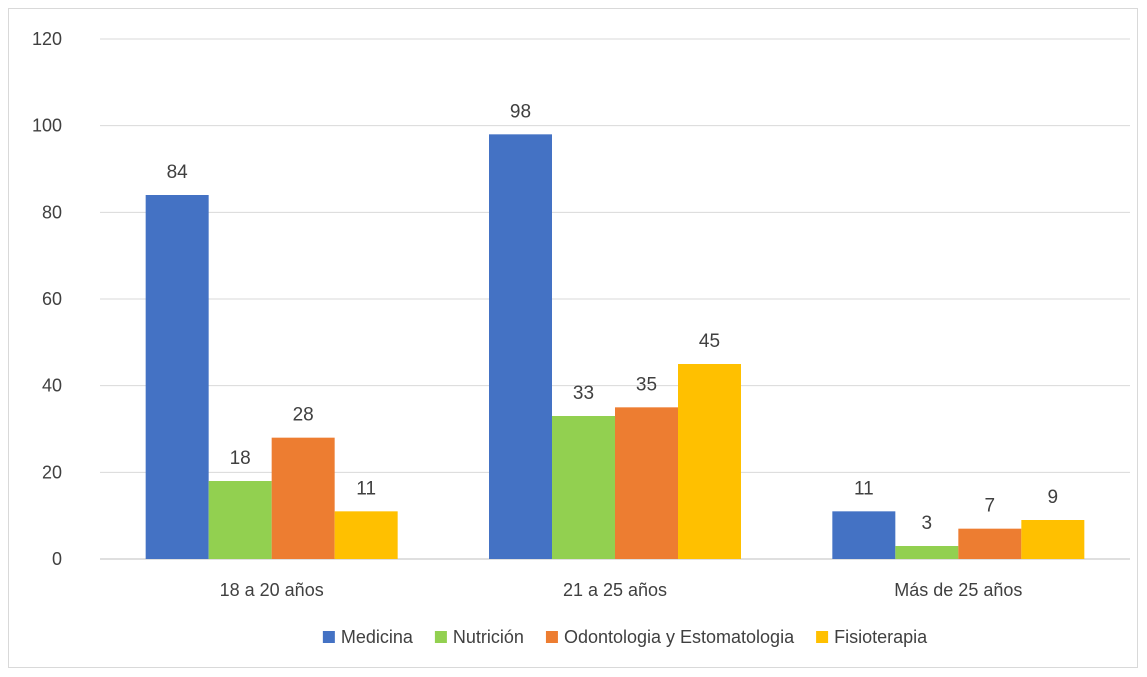 This screenshot has height=677, width=1147. Describe the element at coordinates (1053, 497) in the screenshot. I see `data-label: 9` at that location.